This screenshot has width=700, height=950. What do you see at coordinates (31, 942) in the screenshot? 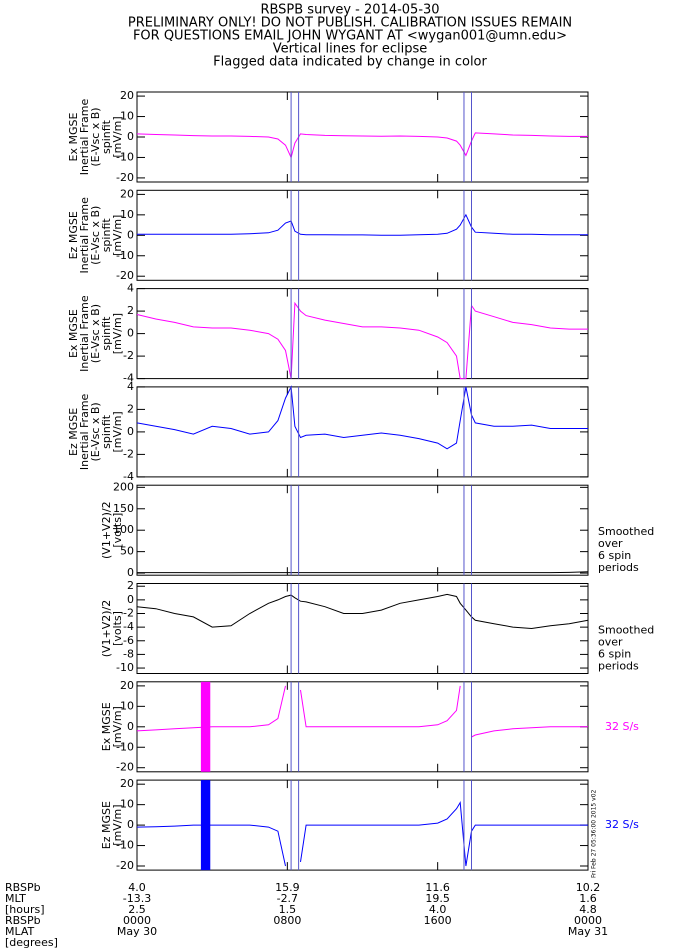
I see `row-label: [degrees]` at bounding box center [31, 942].